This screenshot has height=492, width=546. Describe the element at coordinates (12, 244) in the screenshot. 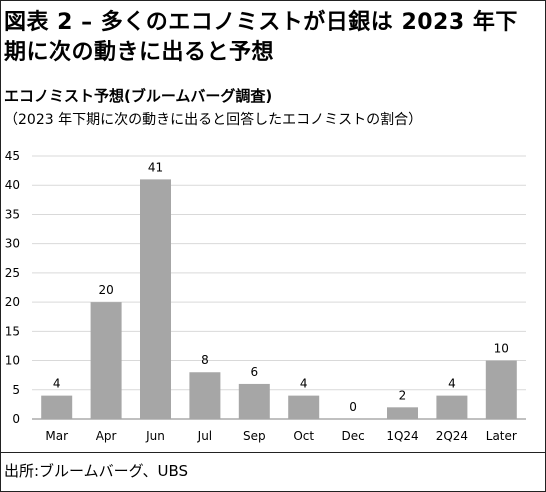

I see `y-tick-label: 30` at that location.